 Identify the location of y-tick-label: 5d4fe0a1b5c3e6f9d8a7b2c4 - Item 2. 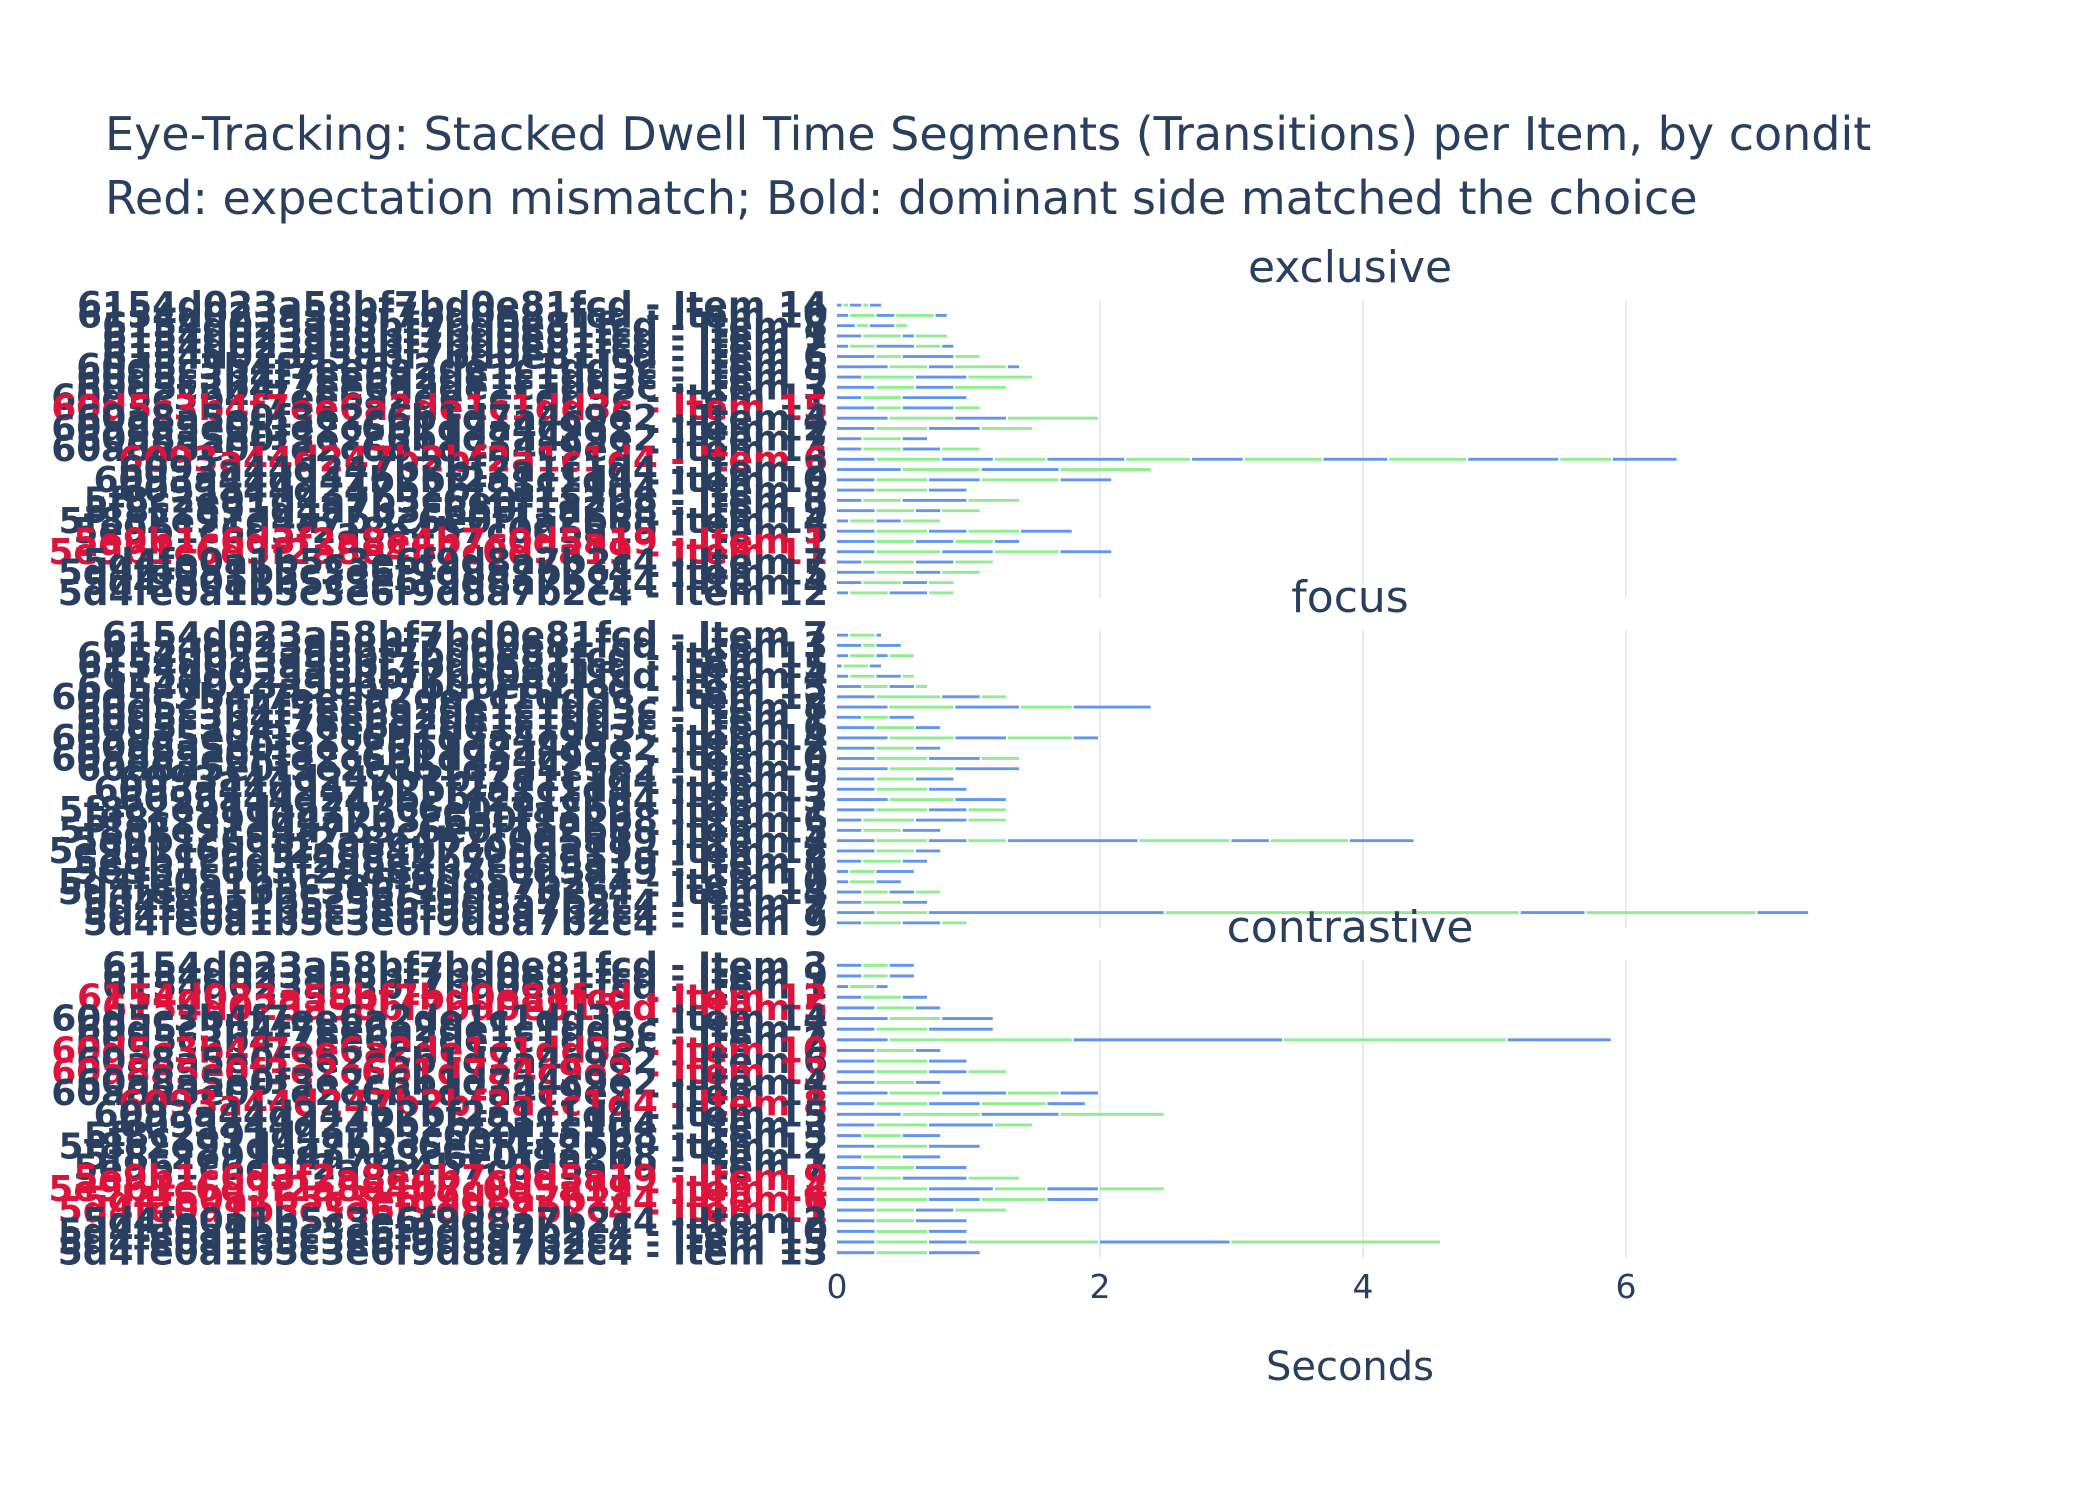
(455, 902).